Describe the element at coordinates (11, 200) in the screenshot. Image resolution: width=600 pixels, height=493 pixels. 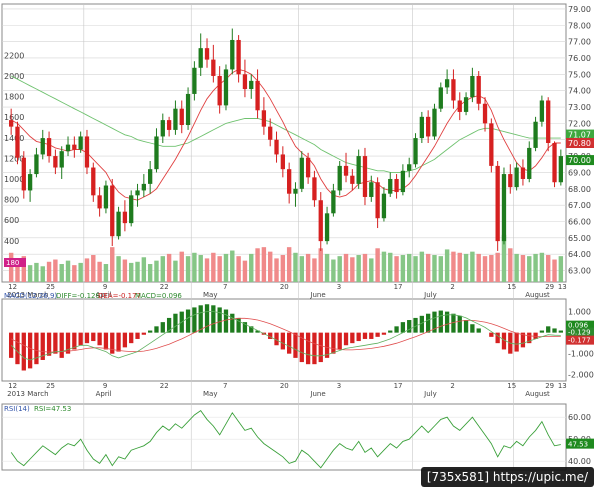
I see `volume-tick-label: 800` at that location.